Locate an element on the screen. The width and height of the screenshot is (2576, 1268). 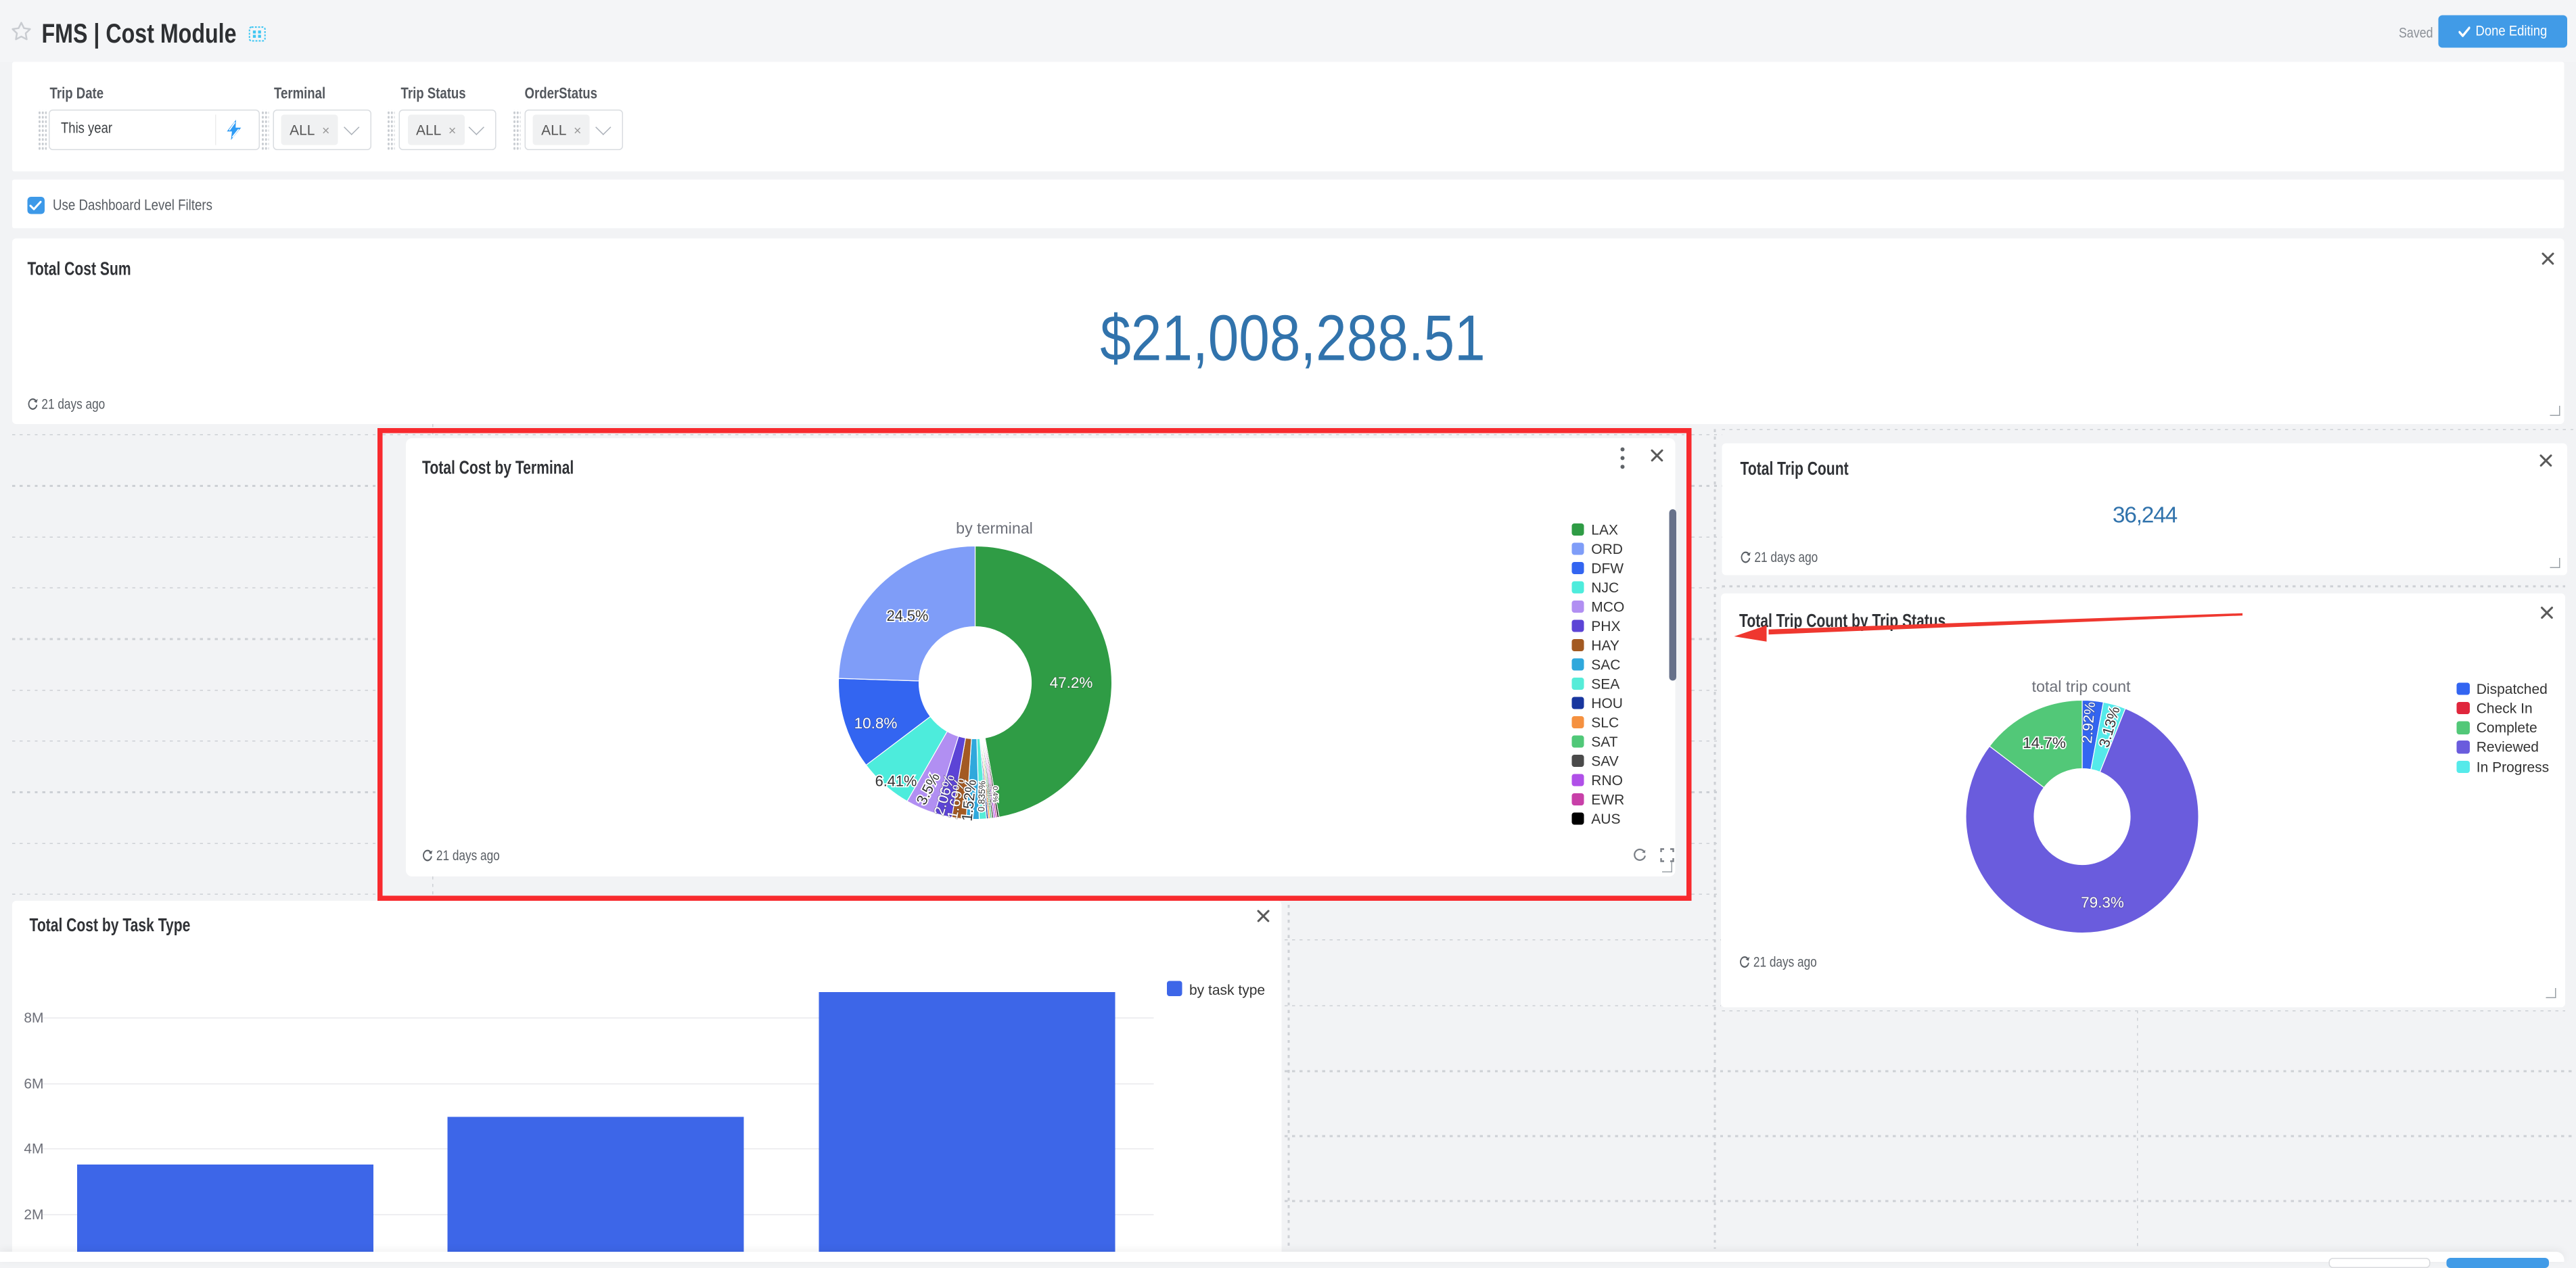
svg-text: 47.2% is located at coordinates (1070, 682).